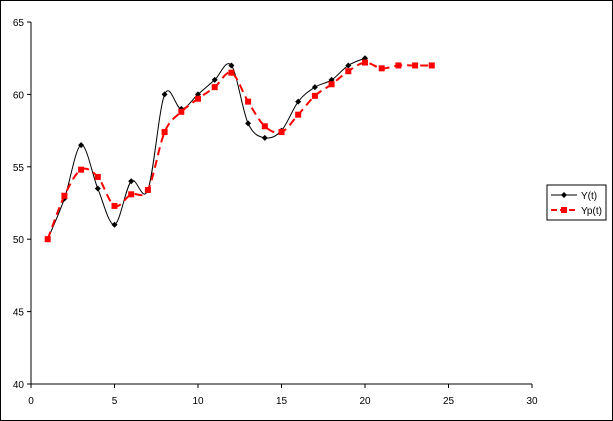 This screenshot has width=613, height=421. I want to click on x-tick-label: 30, so click(532, 401).